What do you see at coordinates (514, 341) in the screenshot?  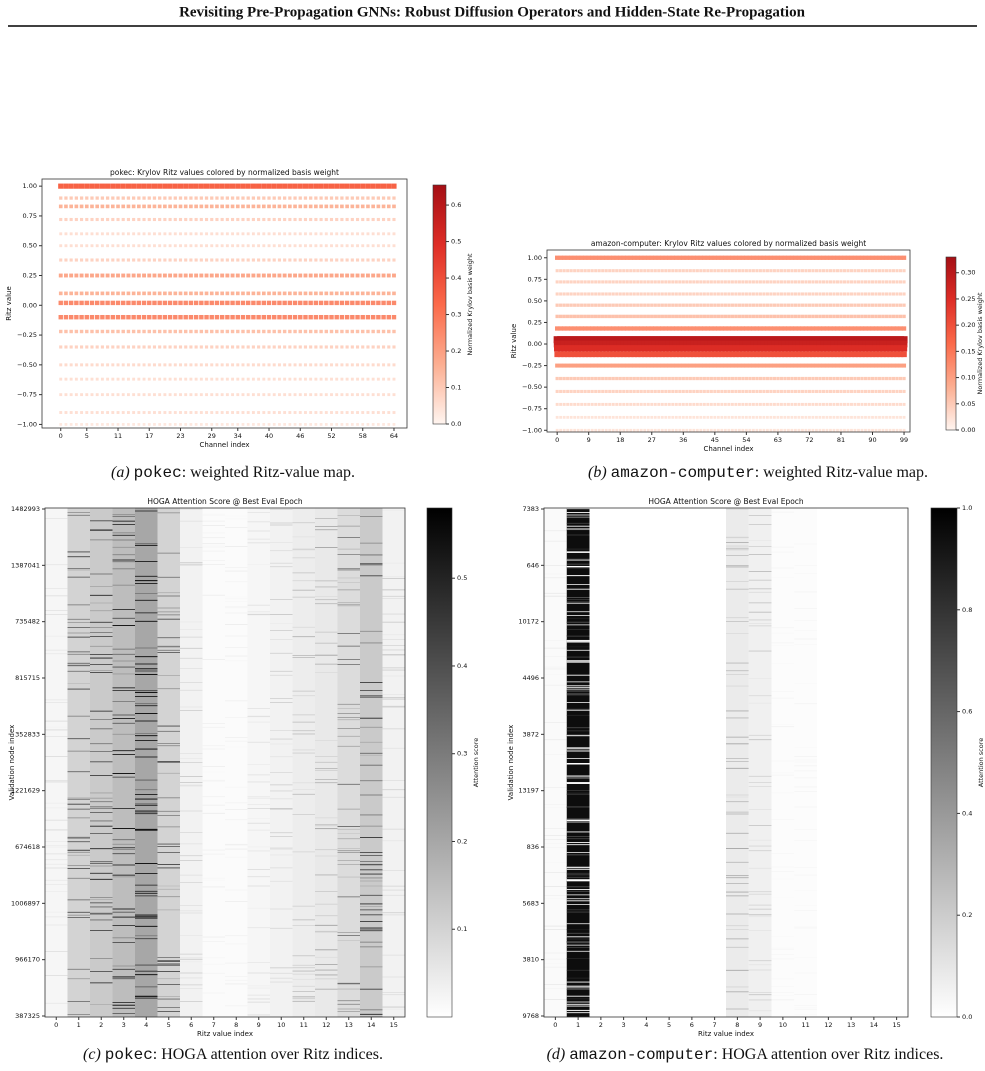 I see `y-axis-label: Ritz value` at bounding box center [514, 341].